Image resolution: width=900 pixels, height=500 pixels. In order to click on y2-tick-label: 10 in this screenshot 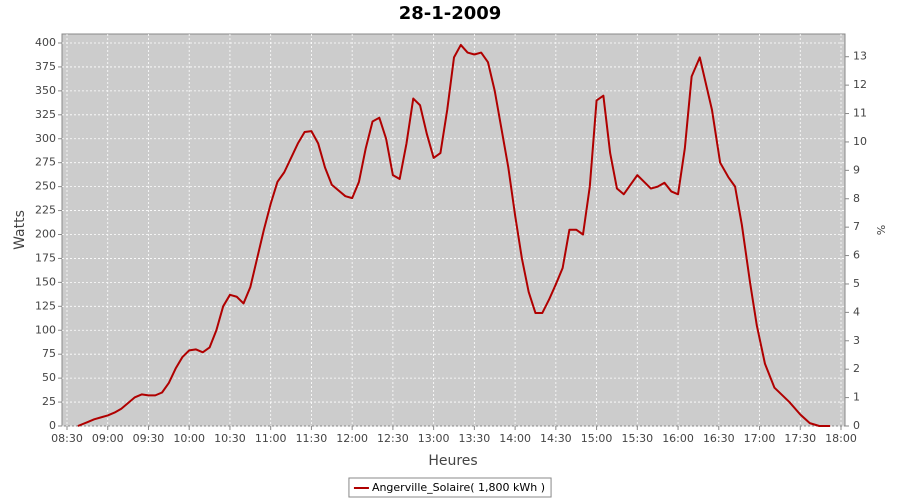, I will do `click(860, 141)`.